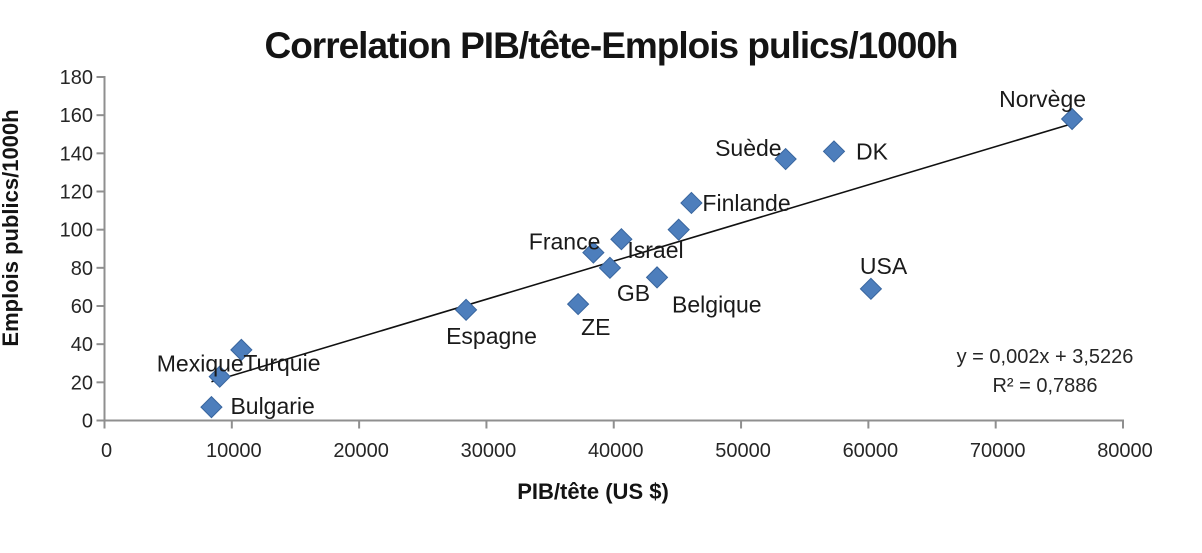 The width and height of the screenshot is (1202, 553). I want to click on y-tick-label: 120, so click(76, 193).